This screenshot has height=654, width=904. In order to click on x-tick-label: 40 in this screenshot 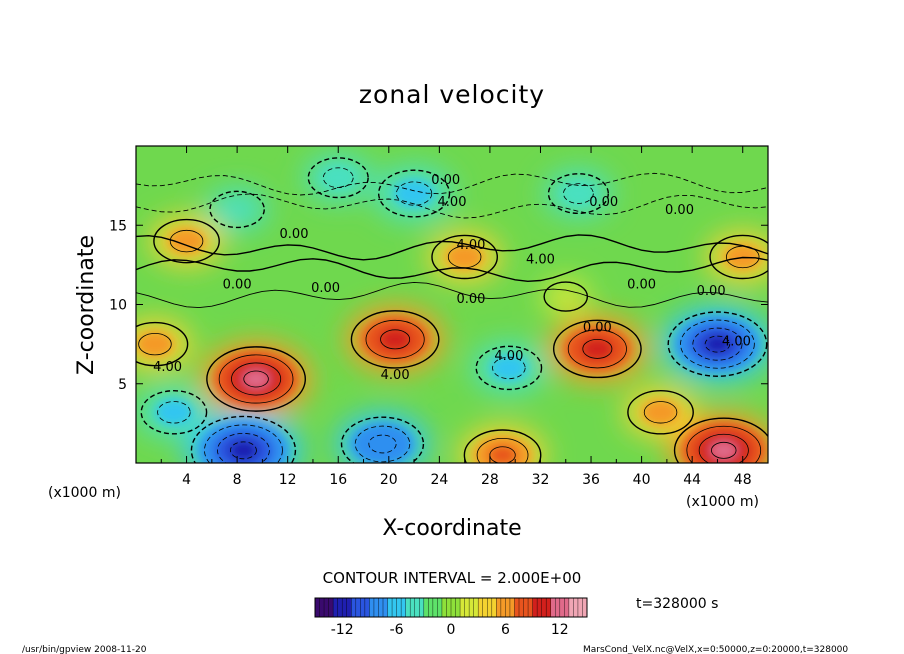, I will do `click(642, 480)`.